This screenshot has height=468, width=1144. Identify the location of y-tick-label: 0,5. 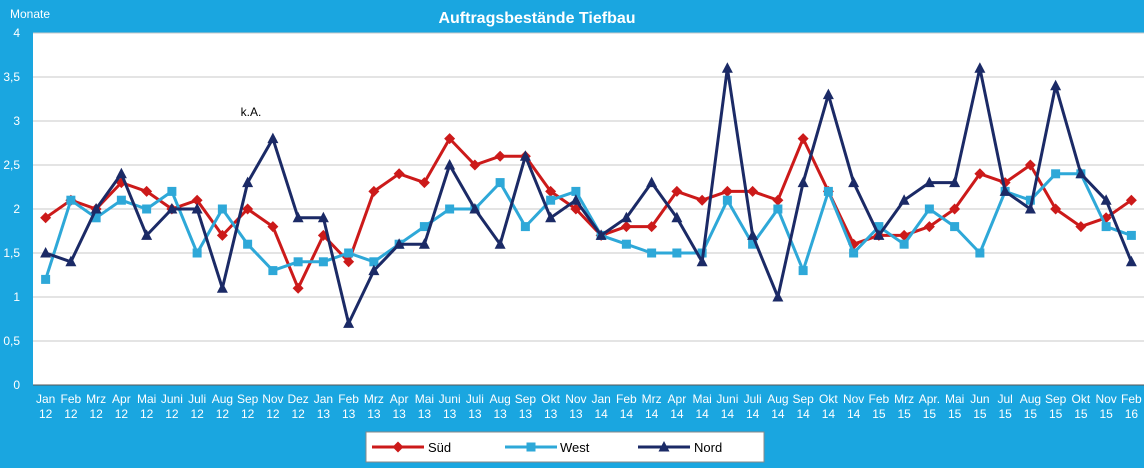
(11, 341).